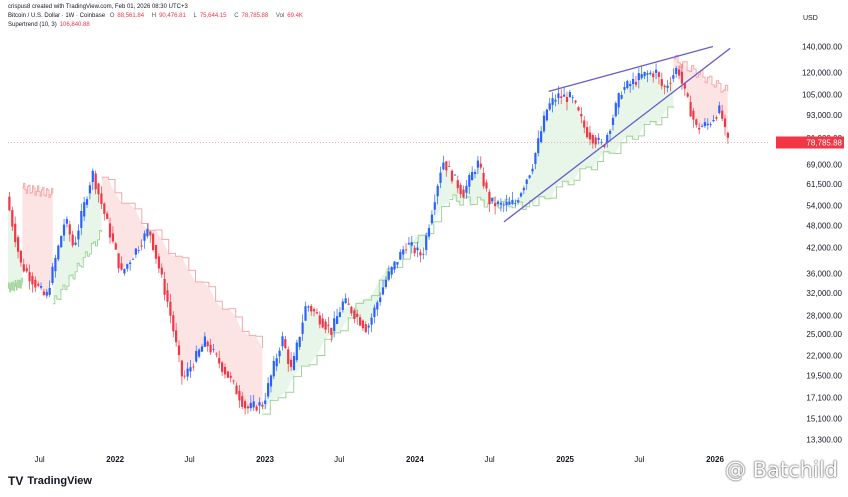  I want to click on x-tick-label: 2022, so click(115, 459).